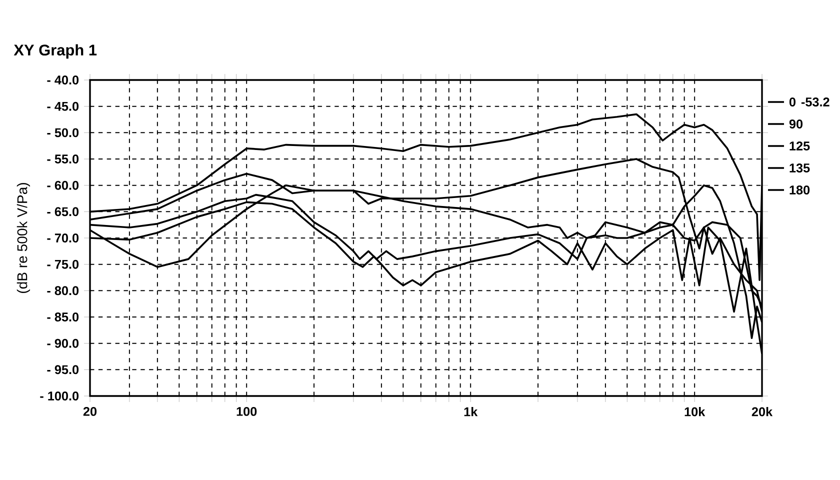 The width and height of the screenshot is (840, 480). Describe the element at coordinates (59, 396) in the screenshot. I see `y-tick-label: - 100.0` at that location.